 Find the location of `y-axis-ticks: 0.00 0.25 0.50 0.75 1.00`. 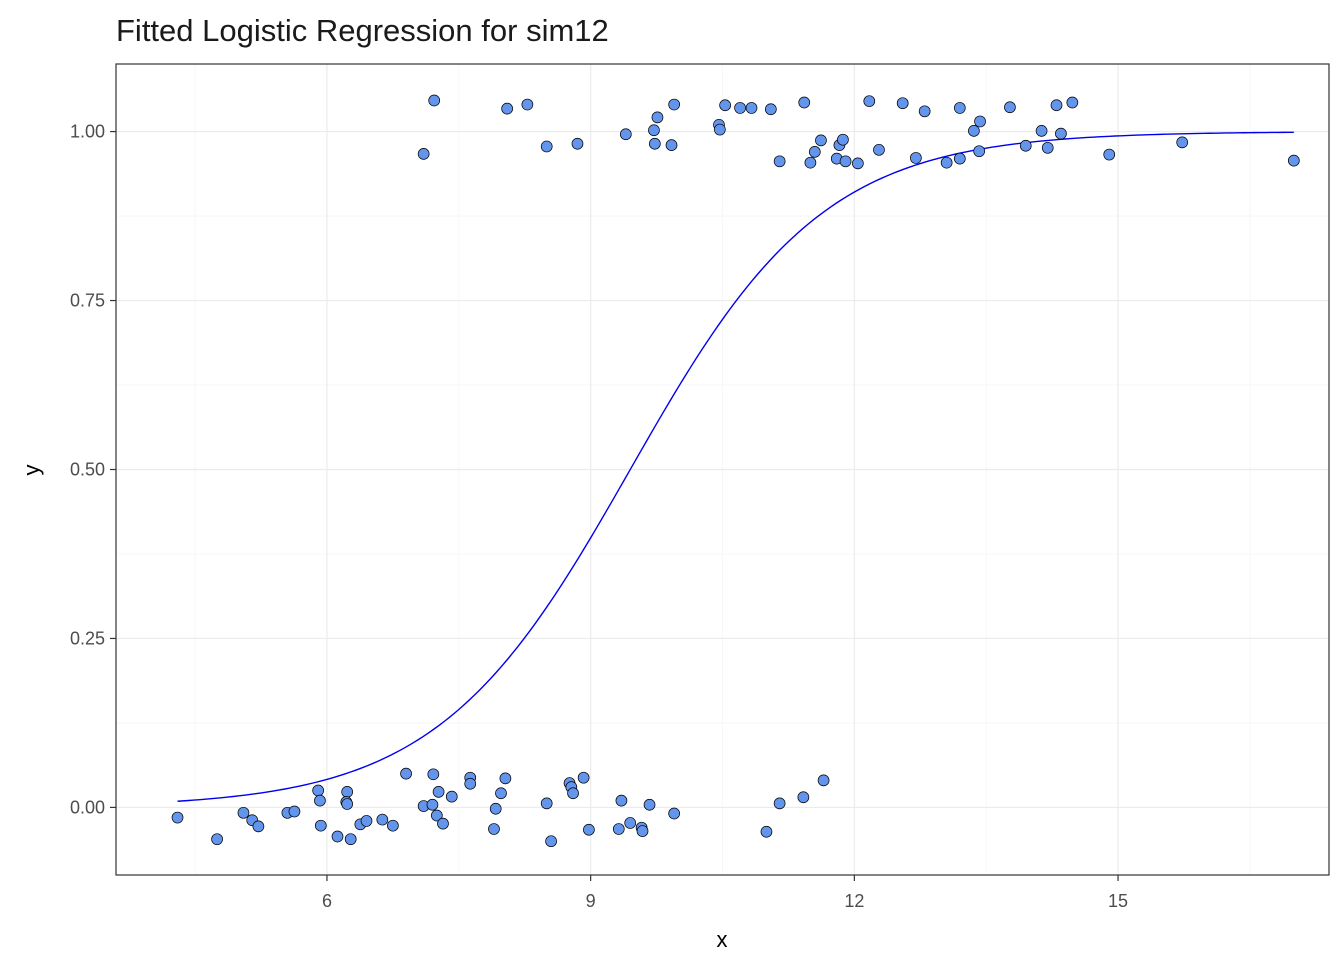

y-axis-ticks: 0.00 0.25 0.50 0.75 1.00 is located at coordinates (93, 469).